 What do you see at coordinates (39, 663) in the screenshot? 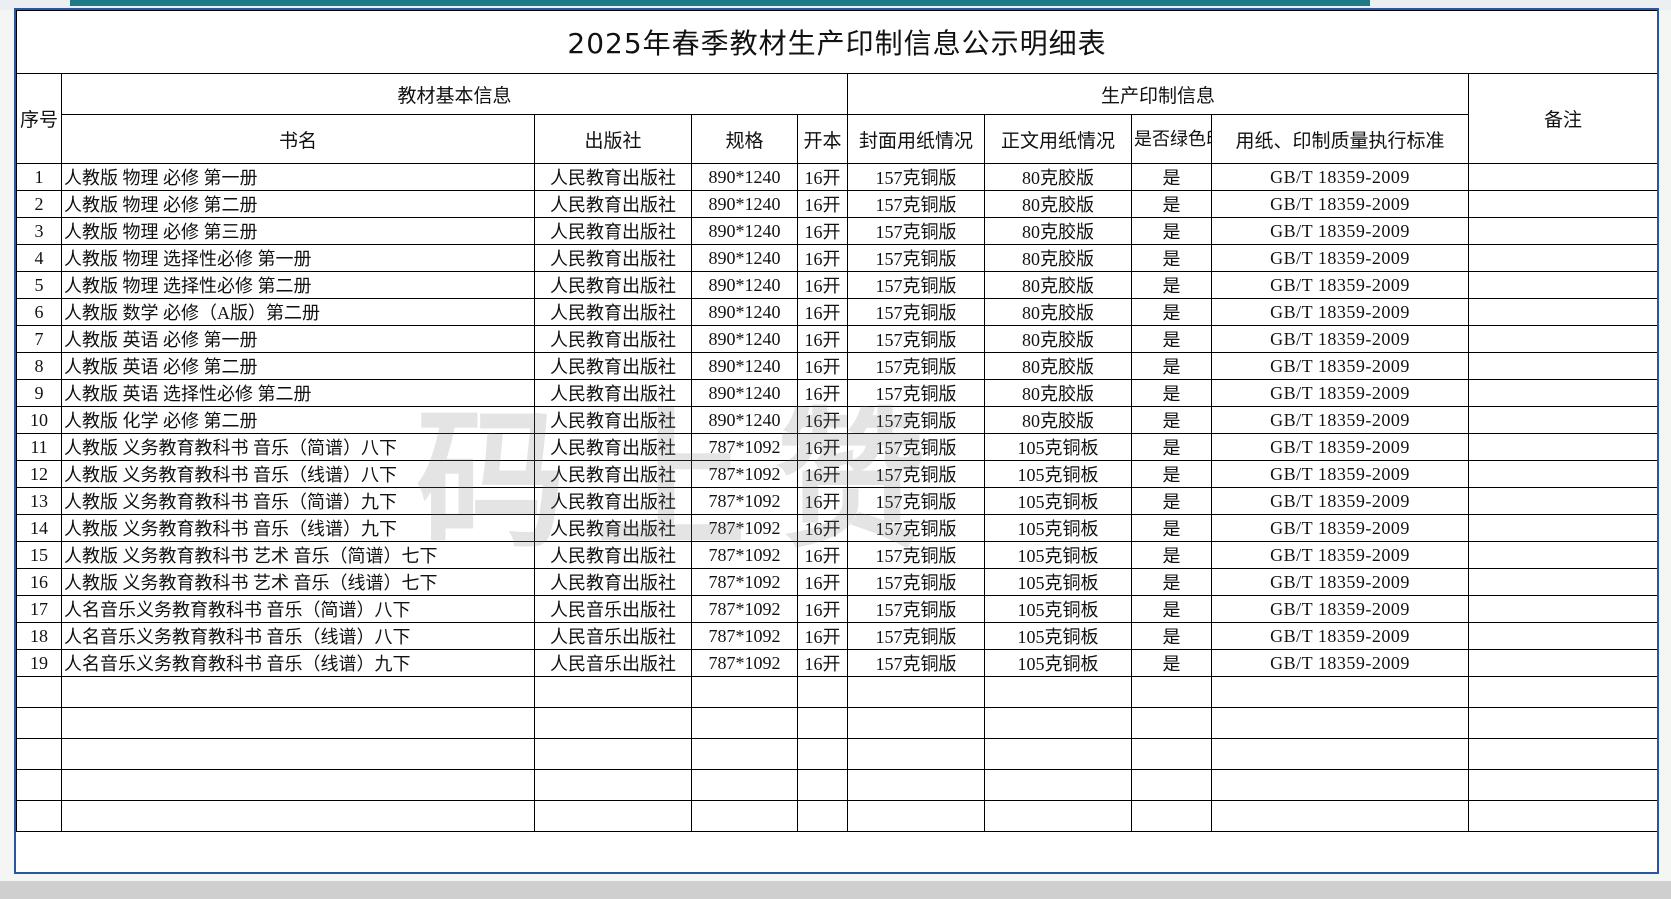
I see `cell-seq: 19` at bounding box center [39, 663].